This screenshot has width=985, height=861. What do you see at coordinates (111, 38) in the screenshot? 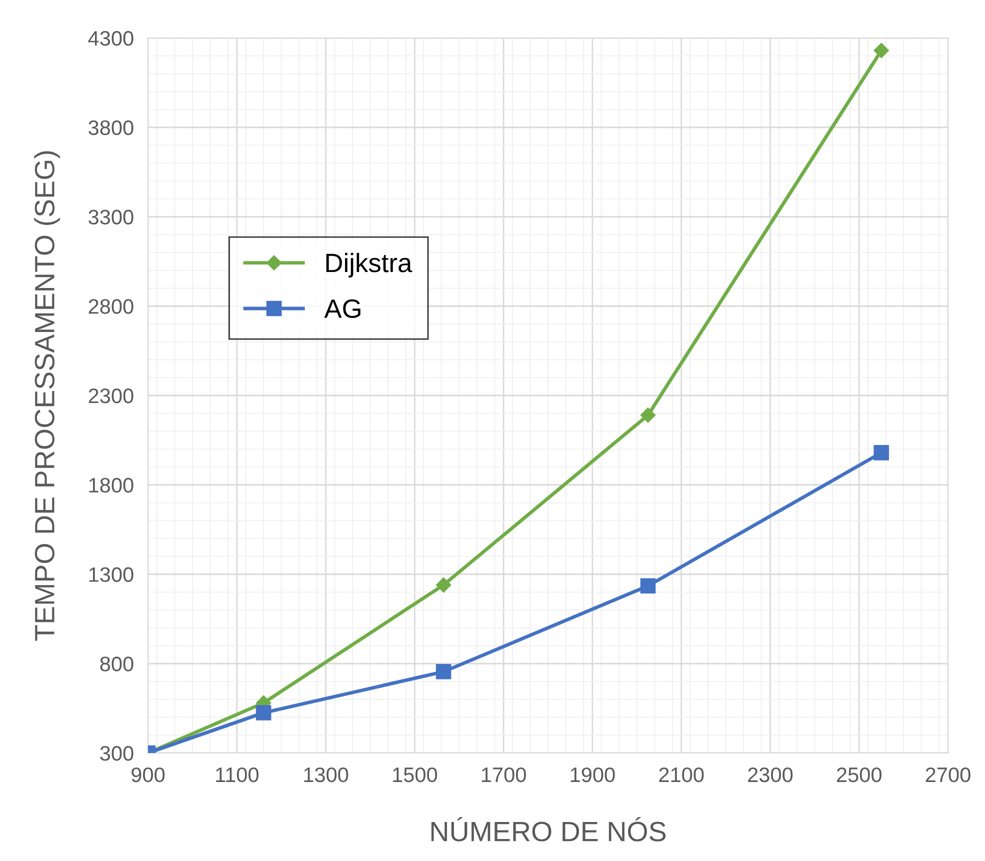
I see `y-tick-label: 4300` at bounding box center [111, 38].